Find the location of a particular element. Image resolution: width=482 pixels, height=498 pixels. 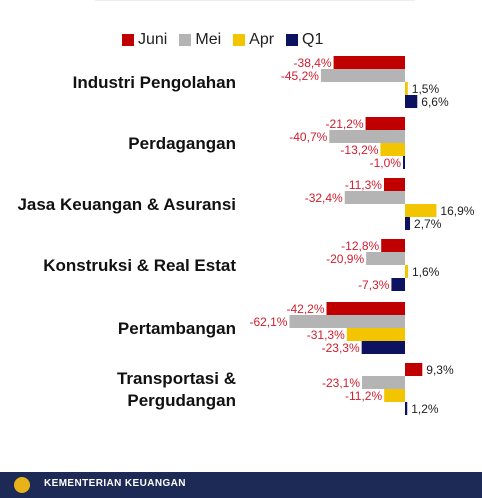

data-label: -40,7% is located at coordinates (308, 137).